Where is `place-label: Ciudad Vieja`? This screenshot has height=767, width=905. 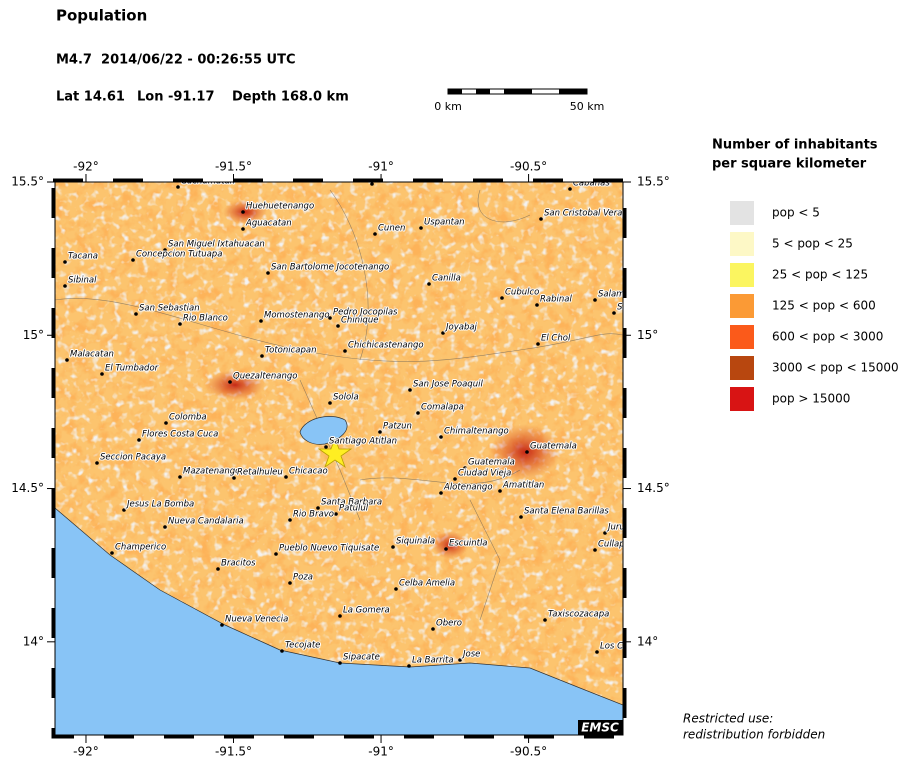 place-label: Ciudad Vieja is located at coordinates (484, 474).